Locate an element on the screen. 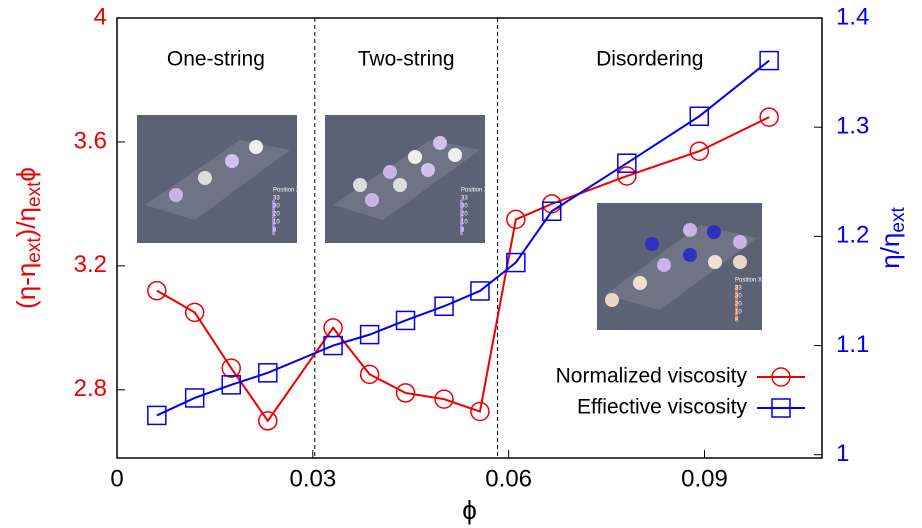  y2-tick-label: 1 is located at coordinates (842, 453).